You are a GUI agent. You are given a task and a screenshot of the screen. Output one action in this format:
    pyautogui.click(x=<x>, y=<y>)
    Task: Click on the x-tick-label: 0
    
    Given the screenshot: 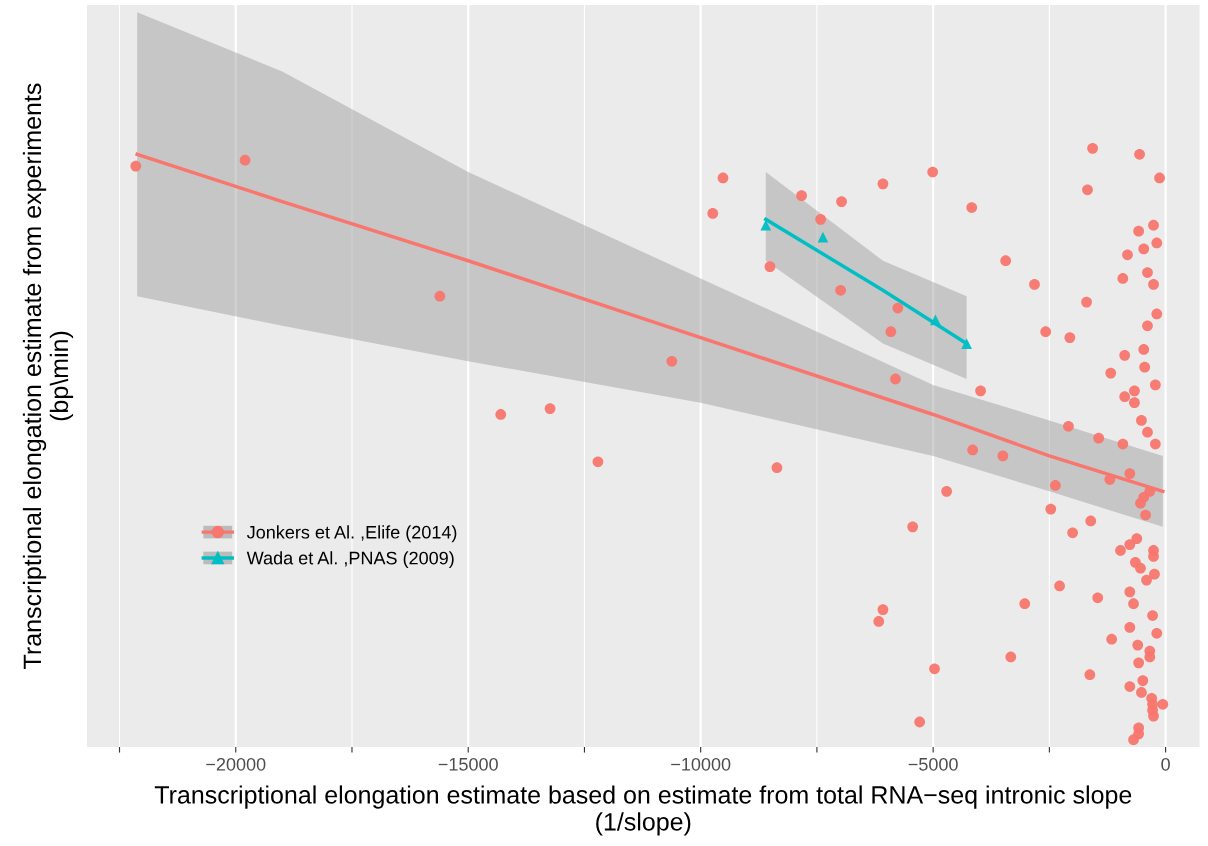 What is the action you would take?
    pyautogui.click(x=1165, y=764)
    